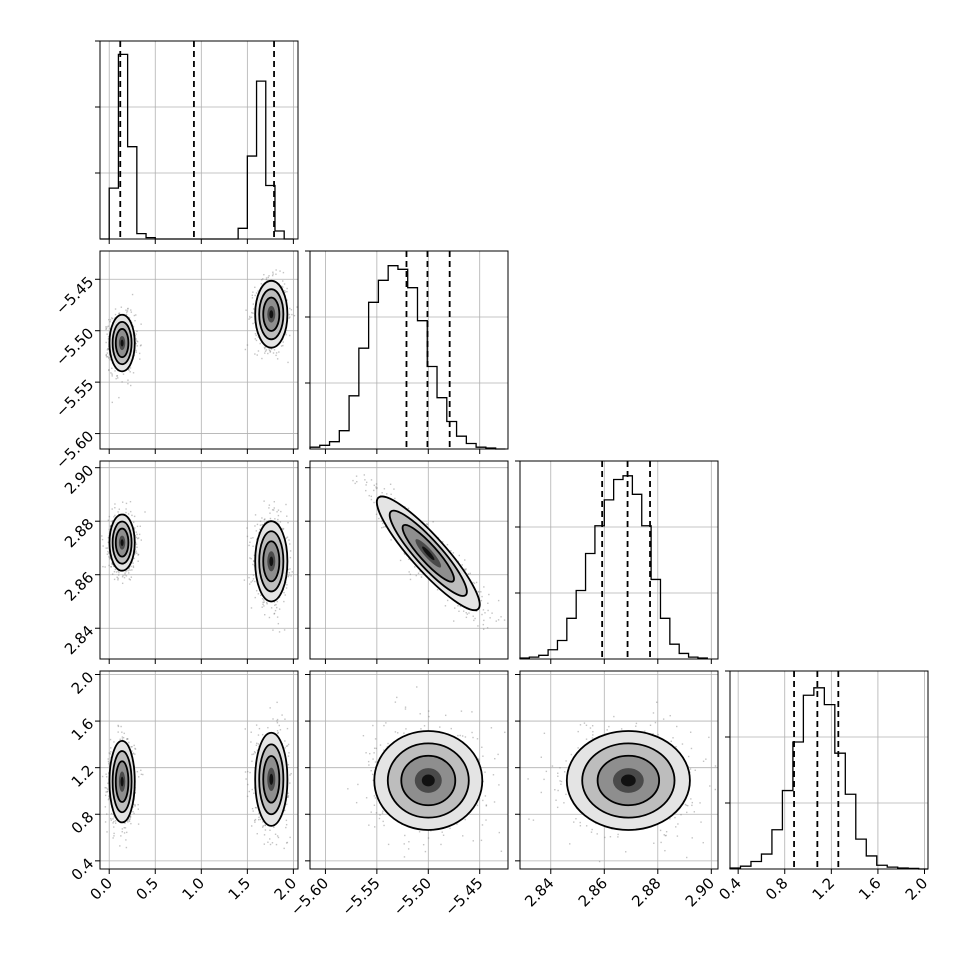 This screenshot has height=970, width=970. What do you see at coordinates (122, 343) in the screenshot?
I see `density-peak` at bounding box center [122, 343].